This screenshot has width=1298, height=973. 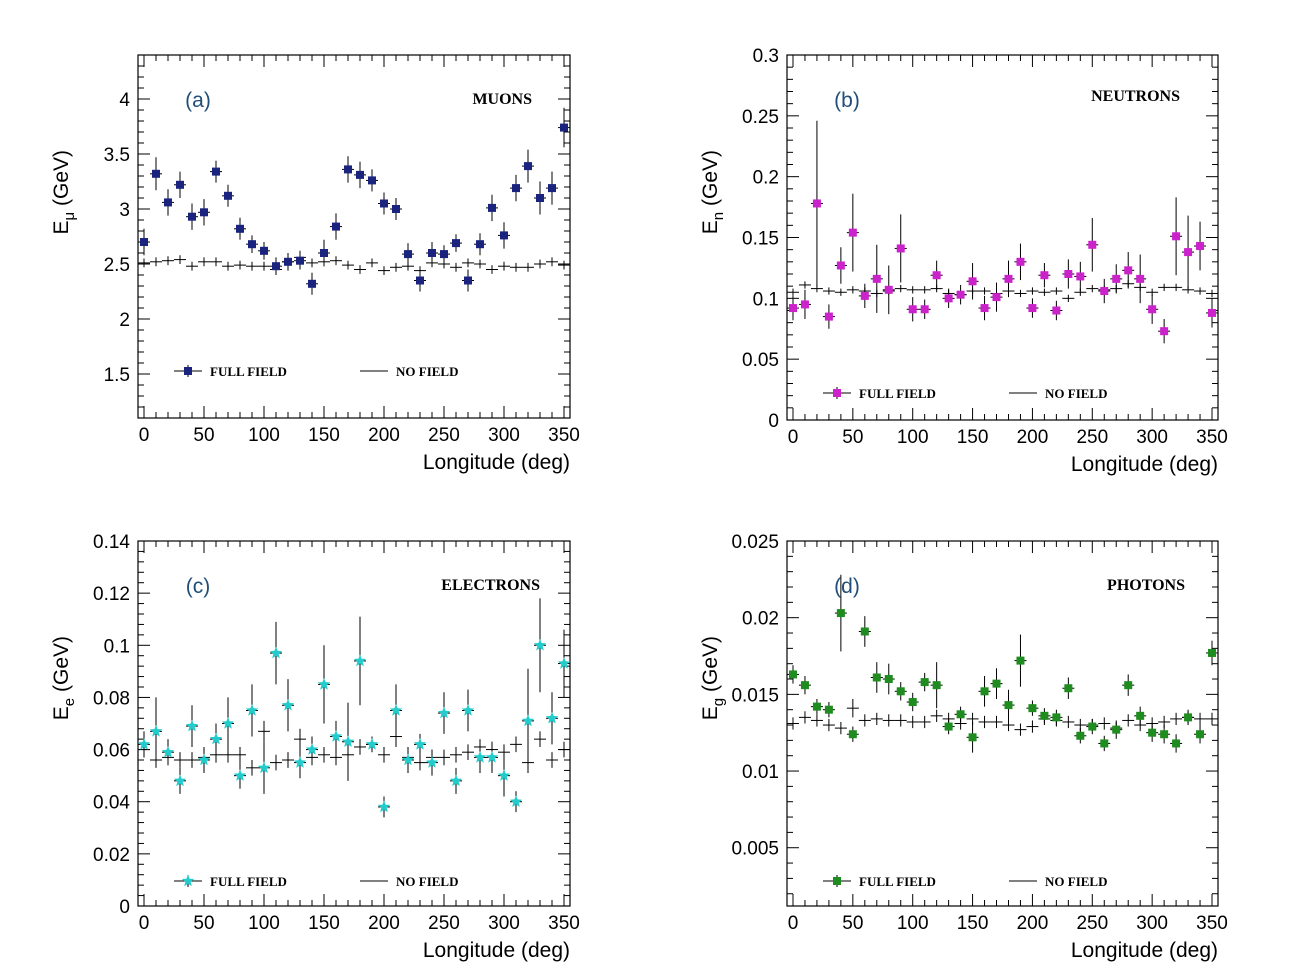 What do you see at coordinates (111, 855) in the screenshot?
I see `y-tick-label: 0.02` at bounding box center [111, 855].